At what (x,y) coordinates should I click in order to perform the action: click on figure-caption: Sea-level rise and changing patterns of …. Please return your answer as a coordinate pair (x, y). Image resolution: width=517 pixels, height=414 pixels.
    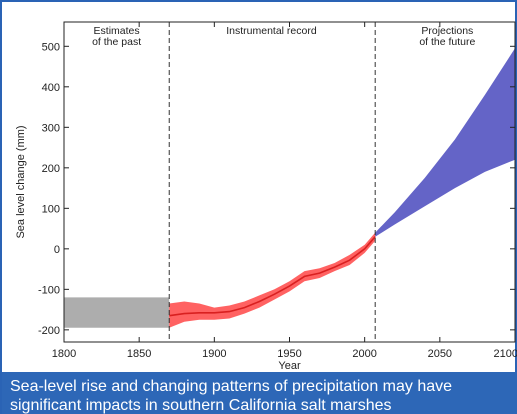
    Looking at the image, I should click on (259, 393).